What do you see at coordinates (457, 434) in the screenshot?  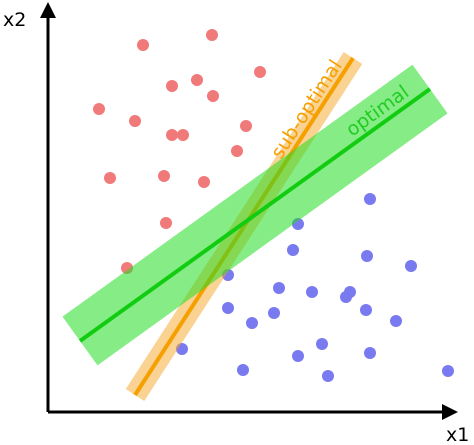 I see `x-axis-label: x1` at bounding box center [457, 434].